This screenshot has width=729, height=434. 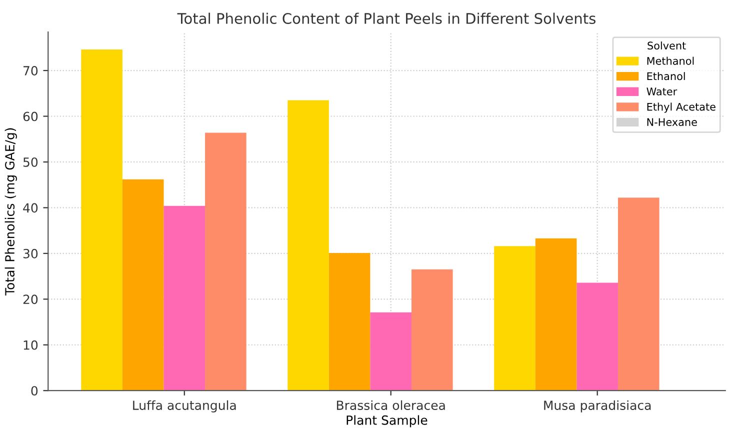 What do you see at coordinates (31, 71) in the screenshot?
I see `y-tick-label: 70` at bounding box center [31, 71].